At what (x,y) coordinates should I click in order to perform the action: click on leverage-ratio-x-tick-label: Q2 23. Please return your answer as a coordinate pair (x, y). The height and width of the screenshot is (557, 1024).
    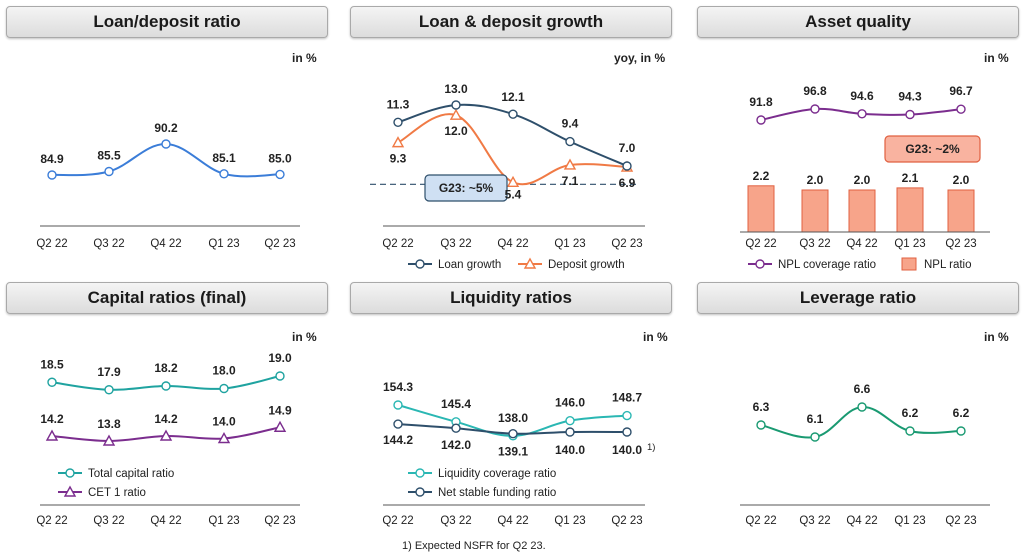
    Looking at the image, I should click on (960, 521).